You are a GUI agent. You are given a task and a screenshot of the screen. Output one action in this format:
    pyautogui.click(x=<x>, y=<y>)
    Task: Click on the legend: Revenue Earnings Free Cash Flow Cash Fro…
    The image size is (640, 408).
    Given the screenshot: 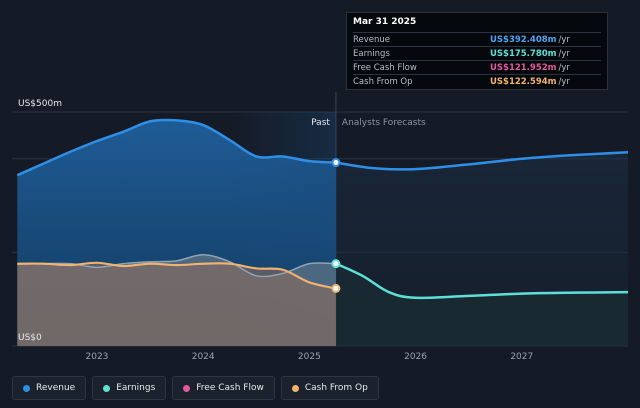 What is the action you would take?
    pyautogui.click(x=195, y=388)
    